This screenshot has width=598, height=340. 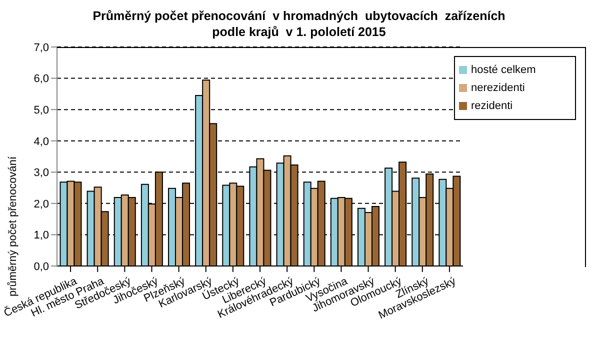 What do you see at coordinates (41, 79) in the screenshot?
I see `y-tick-label: 6,0` at bounding box center [41, 79].